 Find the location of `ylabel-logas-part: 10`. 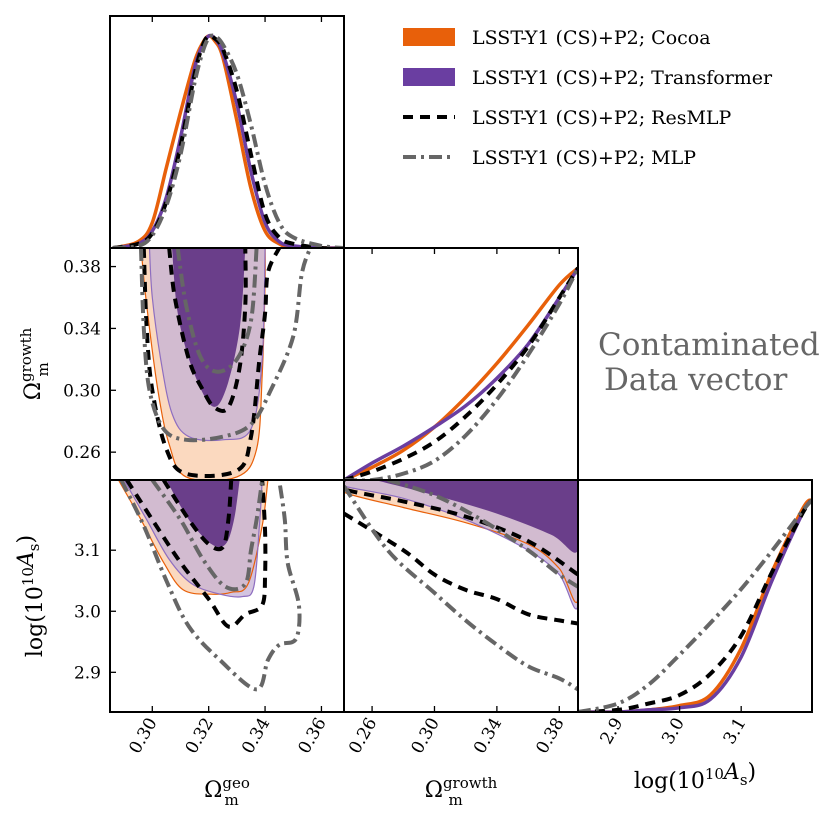

ylabel-logas-part: 10 is located at coordinates (28, 576).